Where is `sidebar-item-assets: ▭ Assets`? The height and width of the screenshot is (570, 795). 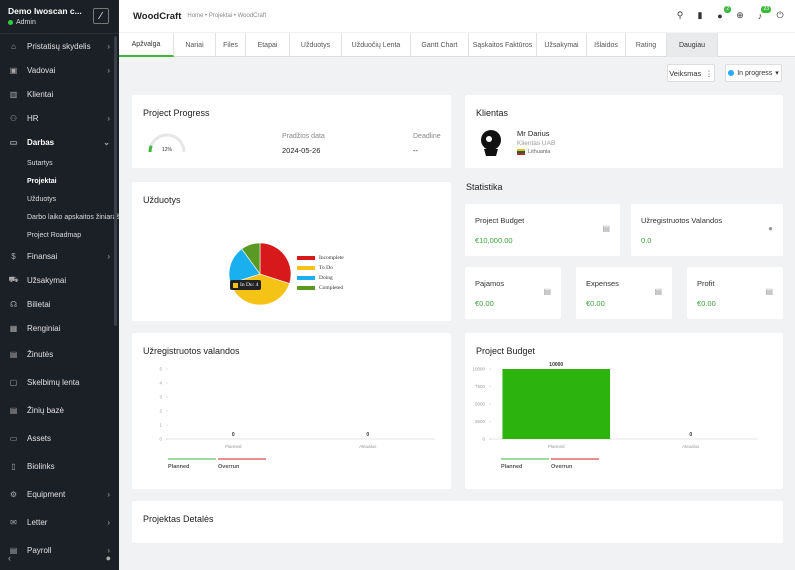
sidebar-item-assets: ▭ Assets is located at coordinates (59, 438).